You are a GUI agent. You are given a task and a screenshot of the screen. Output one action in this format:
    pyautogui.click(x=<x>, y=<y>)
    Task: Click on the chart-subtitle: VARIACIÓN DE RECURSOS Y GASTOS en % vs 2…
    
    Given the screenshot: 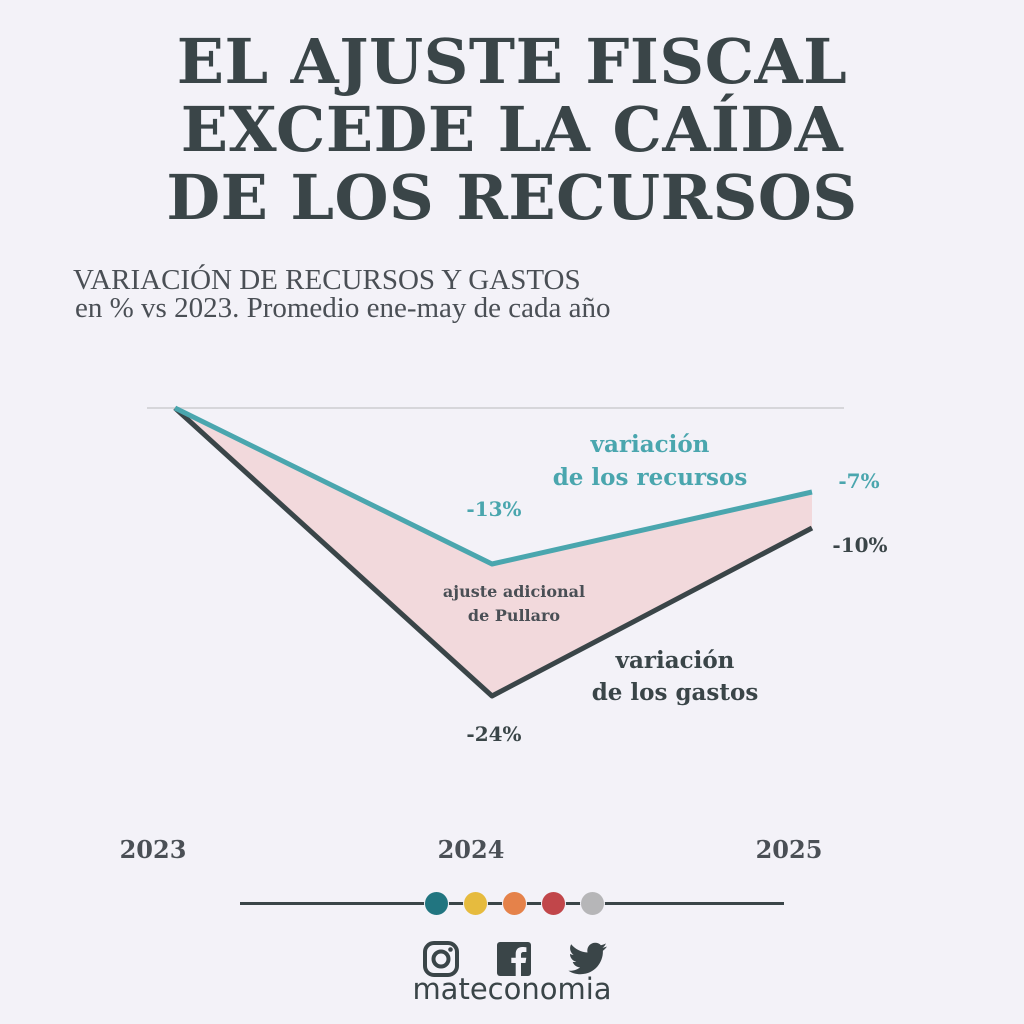 What is the action you would take?
    pyautogui.click(x=342, y=294)
    